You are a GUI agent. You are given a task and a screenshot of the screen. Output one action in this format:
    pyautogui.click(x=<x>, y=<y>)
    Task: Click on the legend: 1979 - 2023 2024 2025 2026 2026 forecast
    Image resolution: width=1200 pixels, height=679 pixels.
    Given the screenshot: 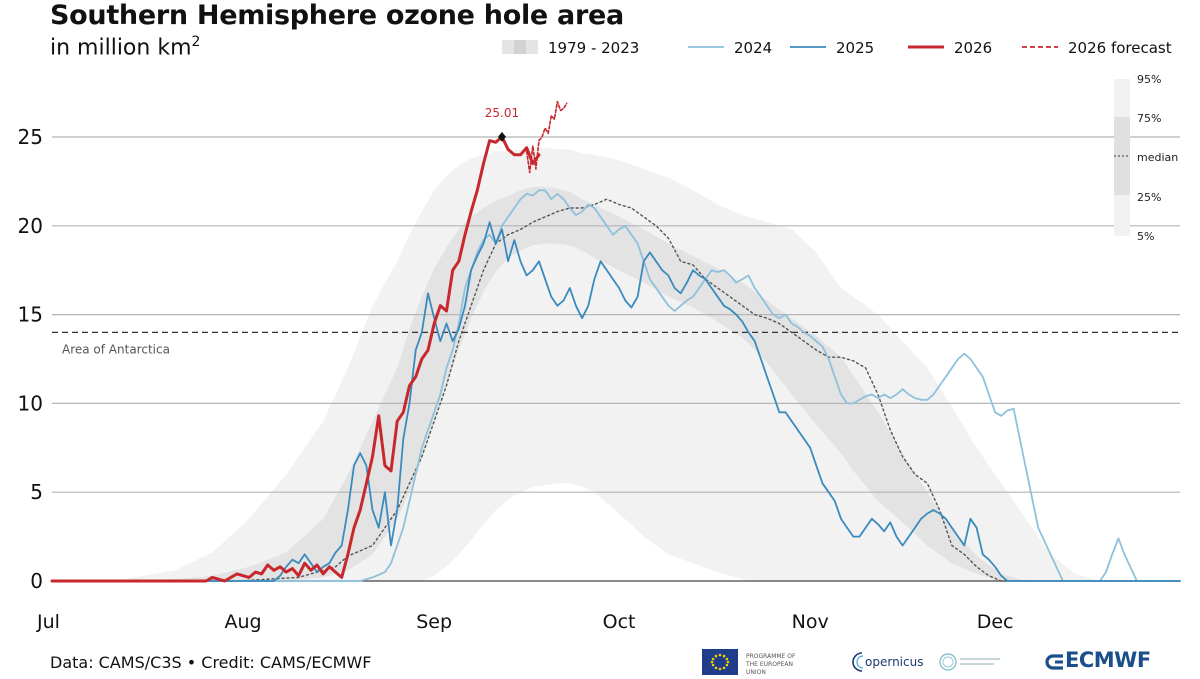 What is the action you would take?
    pyautogui.click(x=837, y=48)
    